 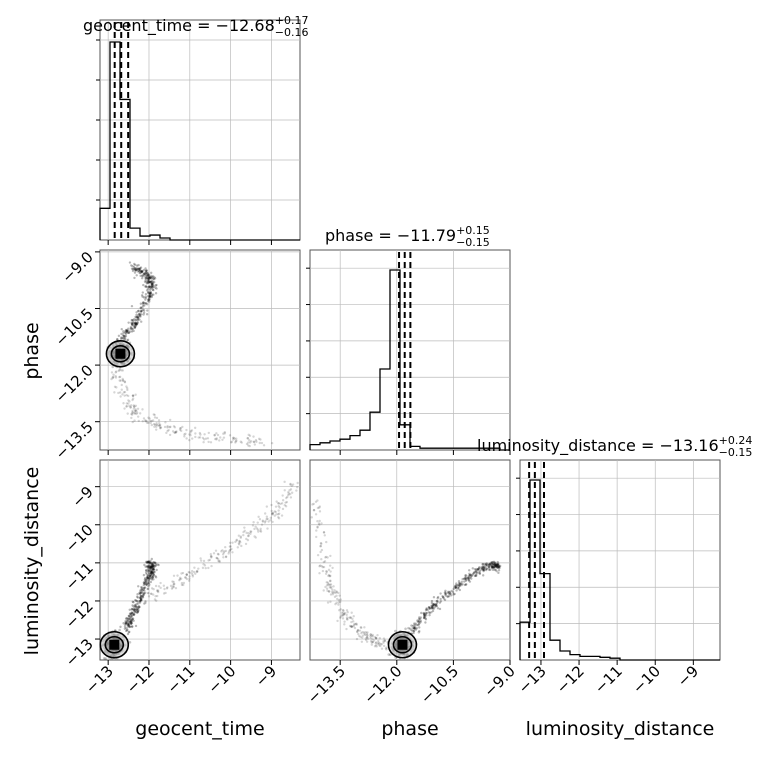 I want to click on title-upper-error: +0.17, so click(x=292, y=20).